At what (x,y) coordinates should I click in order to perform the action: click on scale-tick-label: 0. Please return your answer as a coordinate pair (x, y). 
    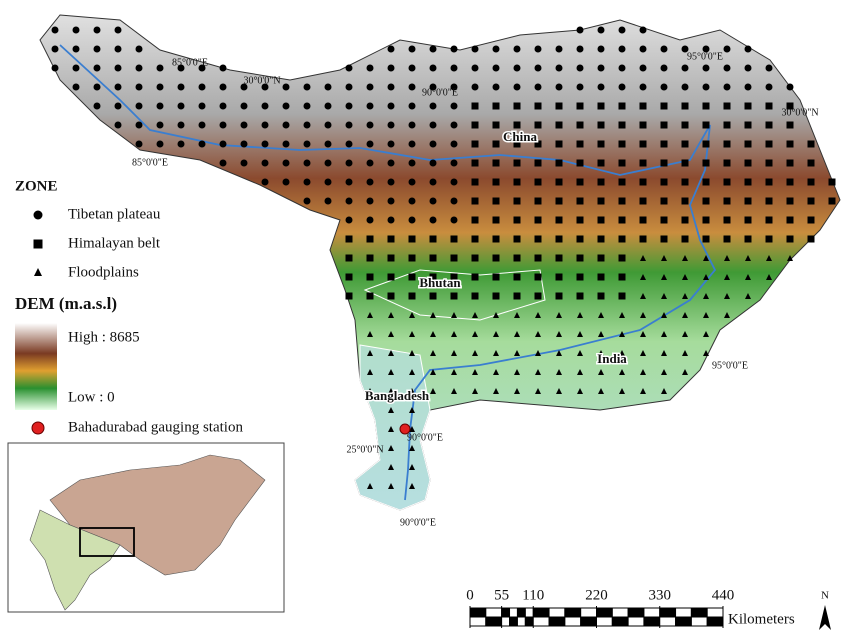
    Looking at the image, I should click on (470, 595).